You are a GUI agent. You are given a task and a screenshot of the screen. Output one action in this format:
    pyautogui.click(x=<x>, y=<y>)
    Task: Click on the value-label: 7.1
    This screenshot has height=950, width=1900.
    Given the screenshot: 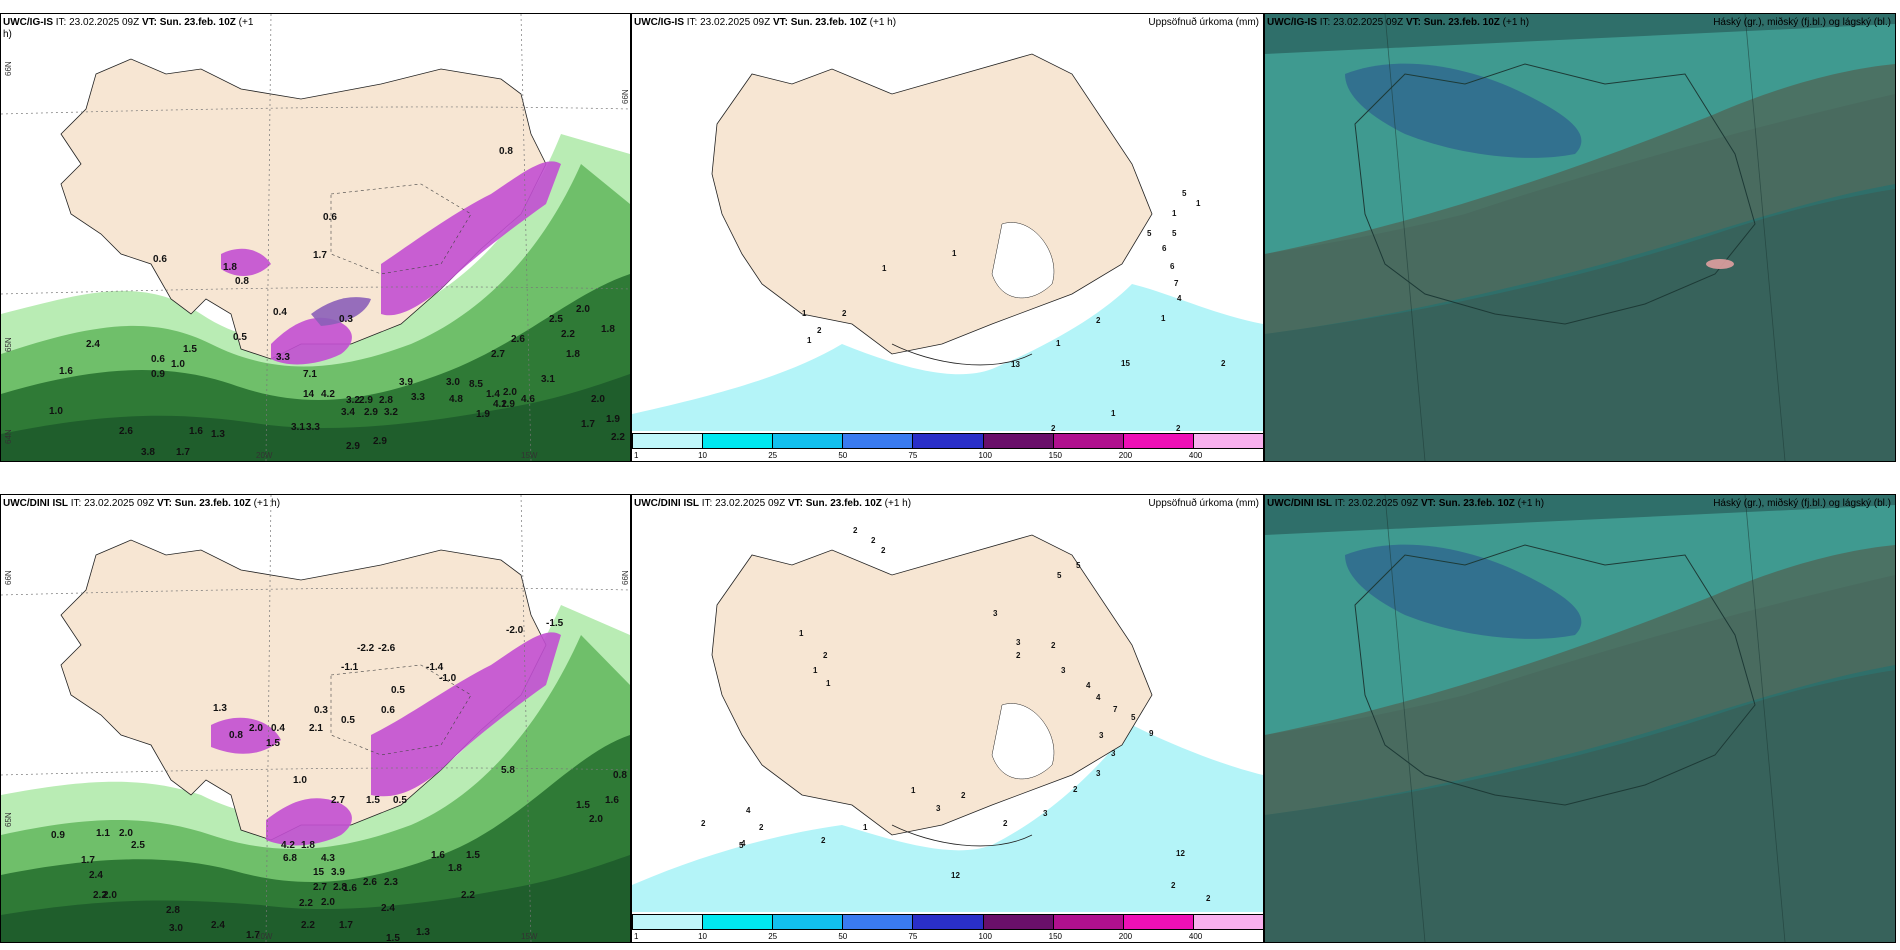 What is the action you would take?
    pyautogui.click(x=310, y=374)
    